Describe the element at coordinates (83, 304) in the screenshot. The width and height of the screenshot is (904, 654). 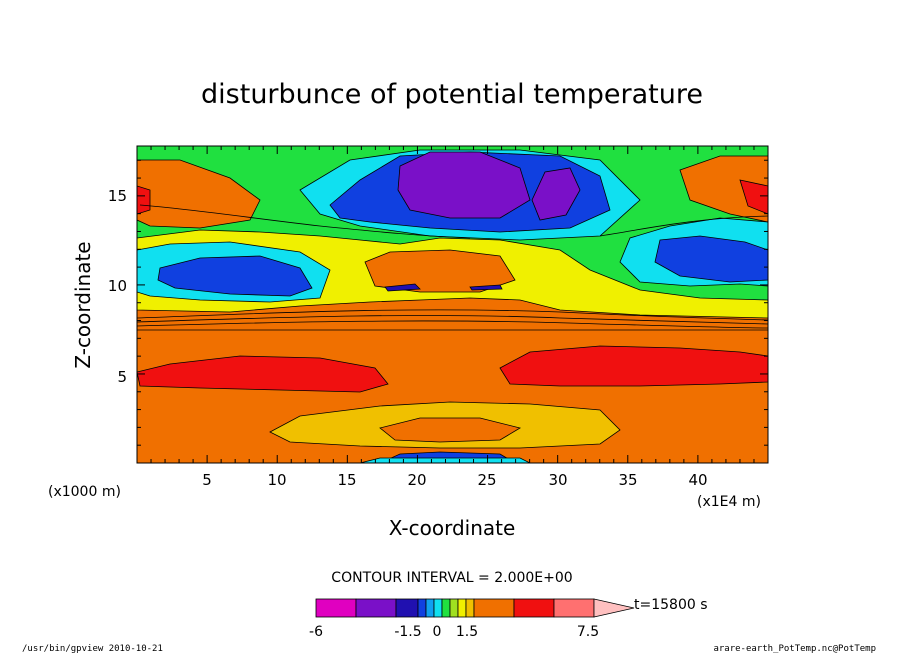
I see `y-axis-label: Z-coordinate` at that location.